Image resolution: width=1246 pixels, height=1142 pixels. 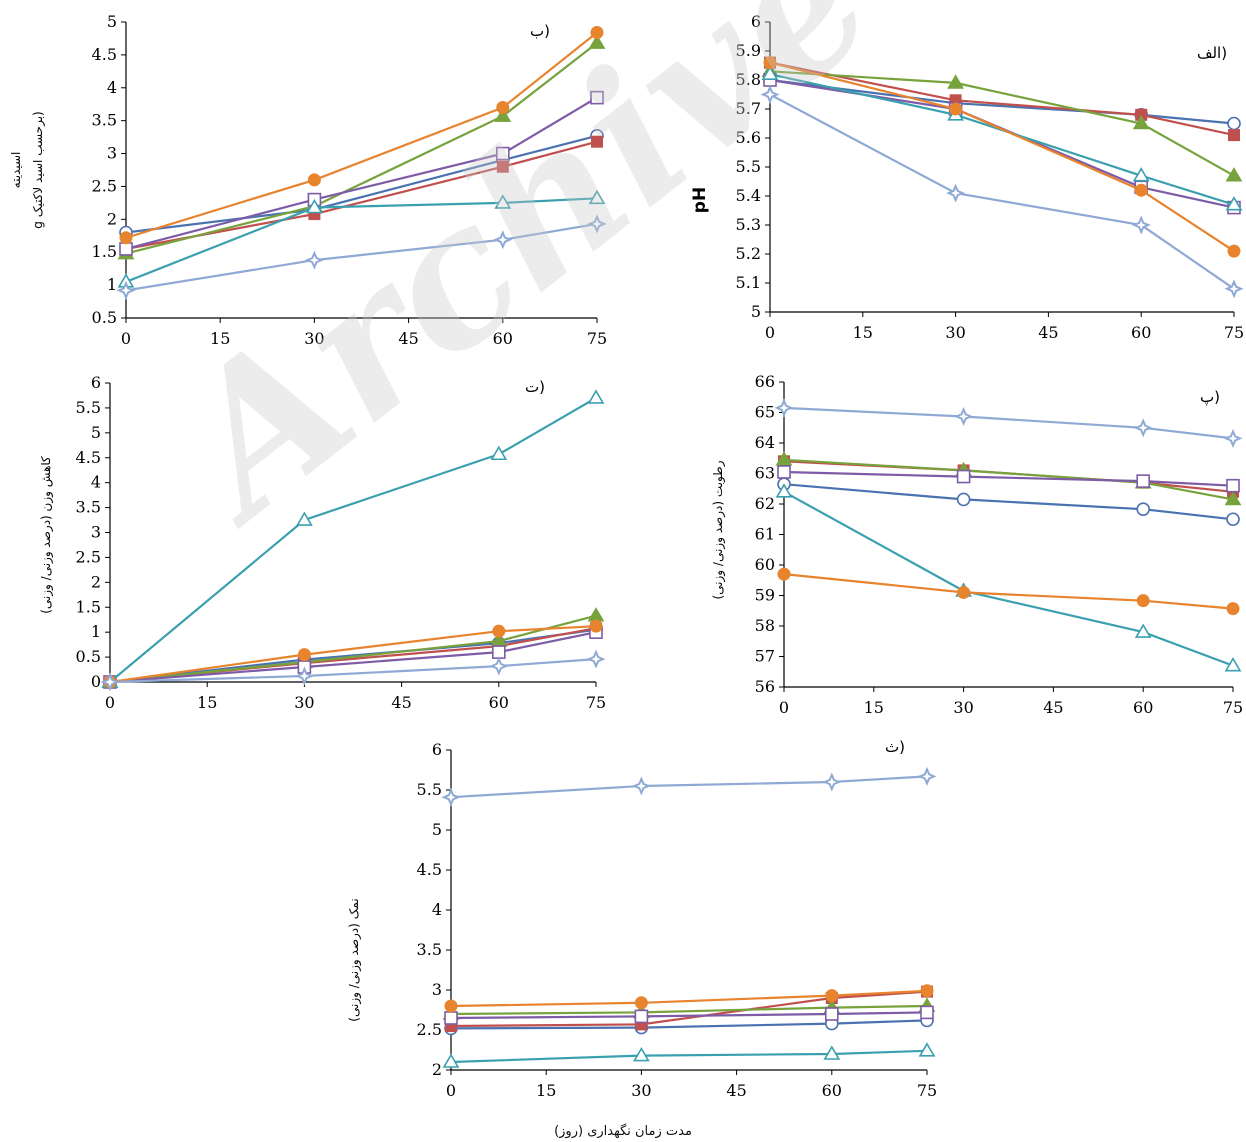 I want to click on y-tick-label: 6, so click(x=756, y=21).